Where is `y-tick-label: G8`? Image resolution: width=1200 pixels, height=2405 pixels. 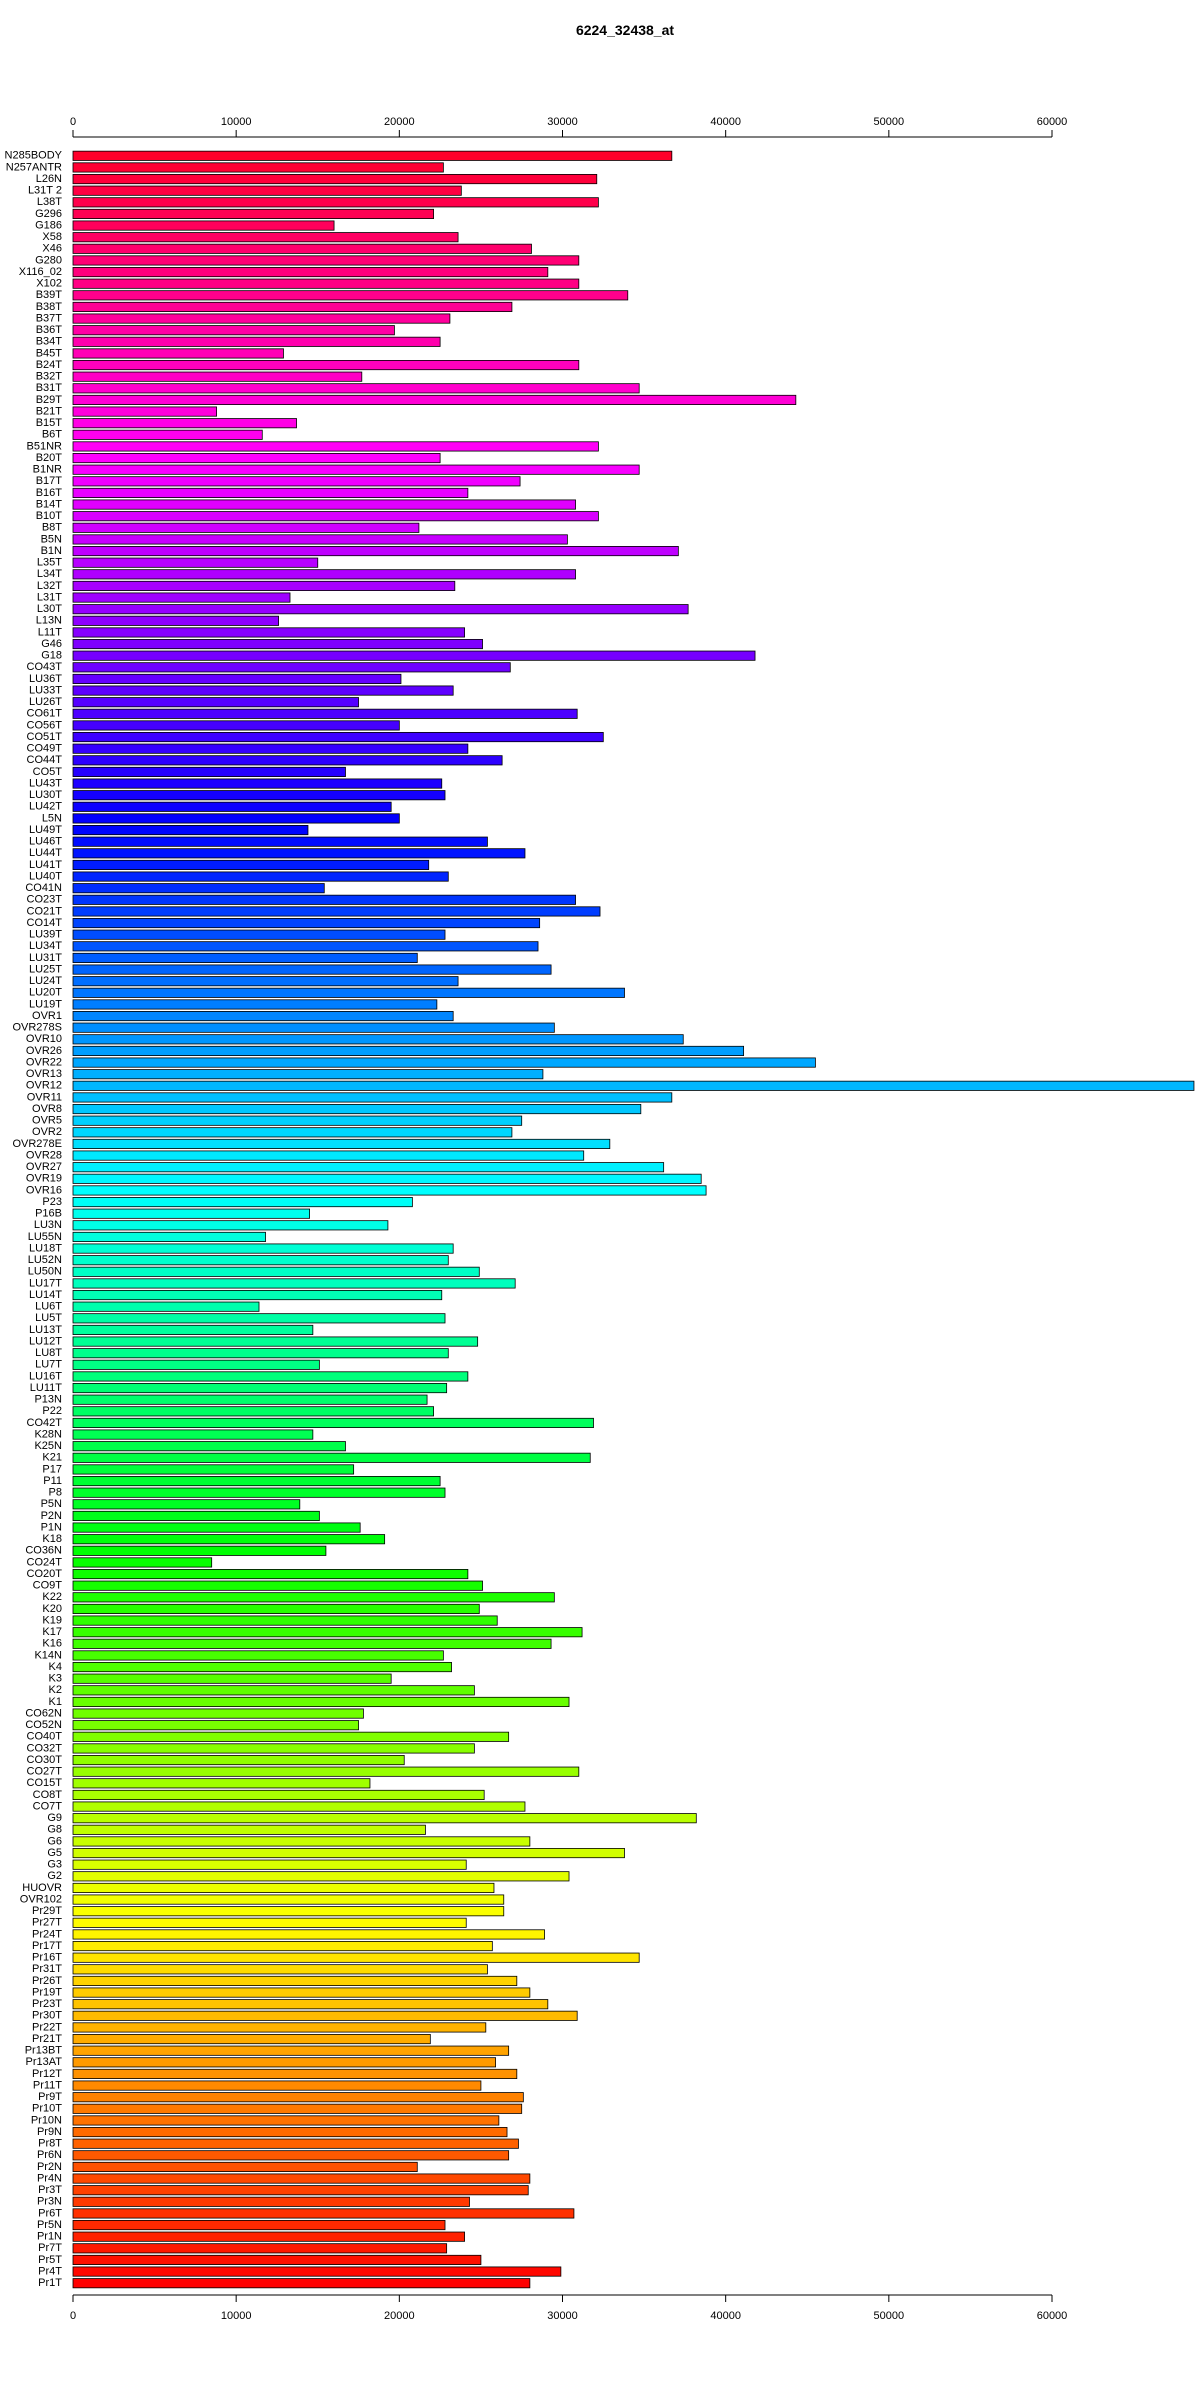
y-tick-label: G8 is located at coordinates (54, 1830).